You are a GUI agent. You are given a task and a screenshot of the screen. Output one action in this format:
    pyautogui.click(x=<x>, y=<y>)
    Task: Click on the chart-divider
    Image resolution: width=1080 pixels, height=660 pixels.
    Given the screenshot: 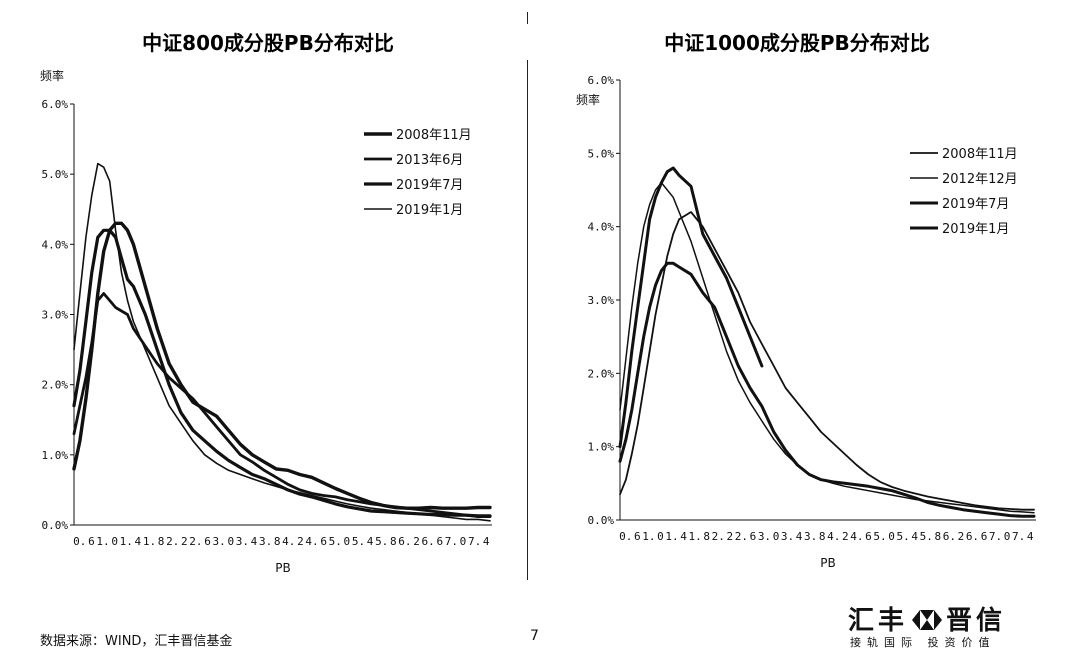 What is the action you would take?
    pyautogui.click(x=527, y=320)
    